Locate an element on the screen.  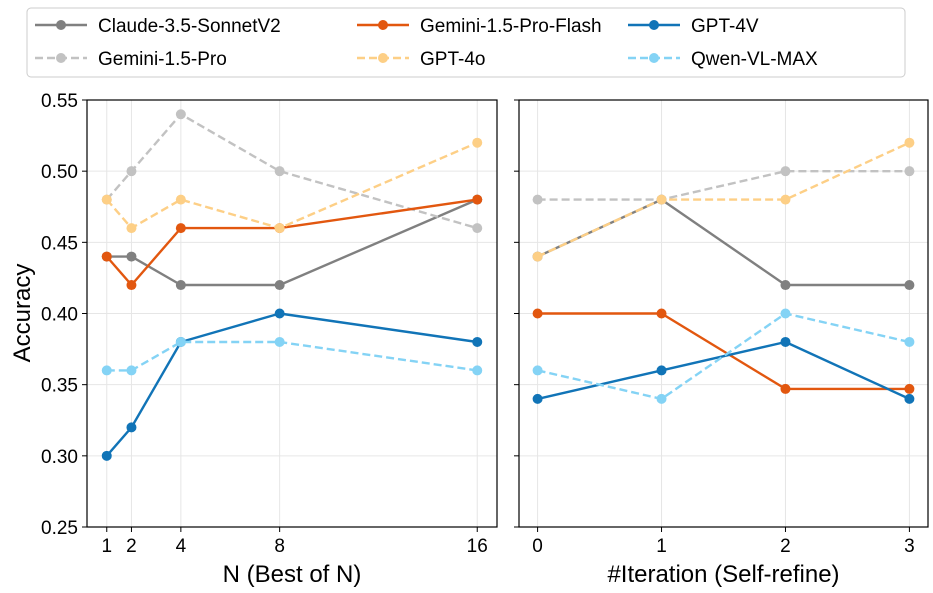
right-x-axis-label: #Iteration (Self-refine) is located at coordinates (723, 574).